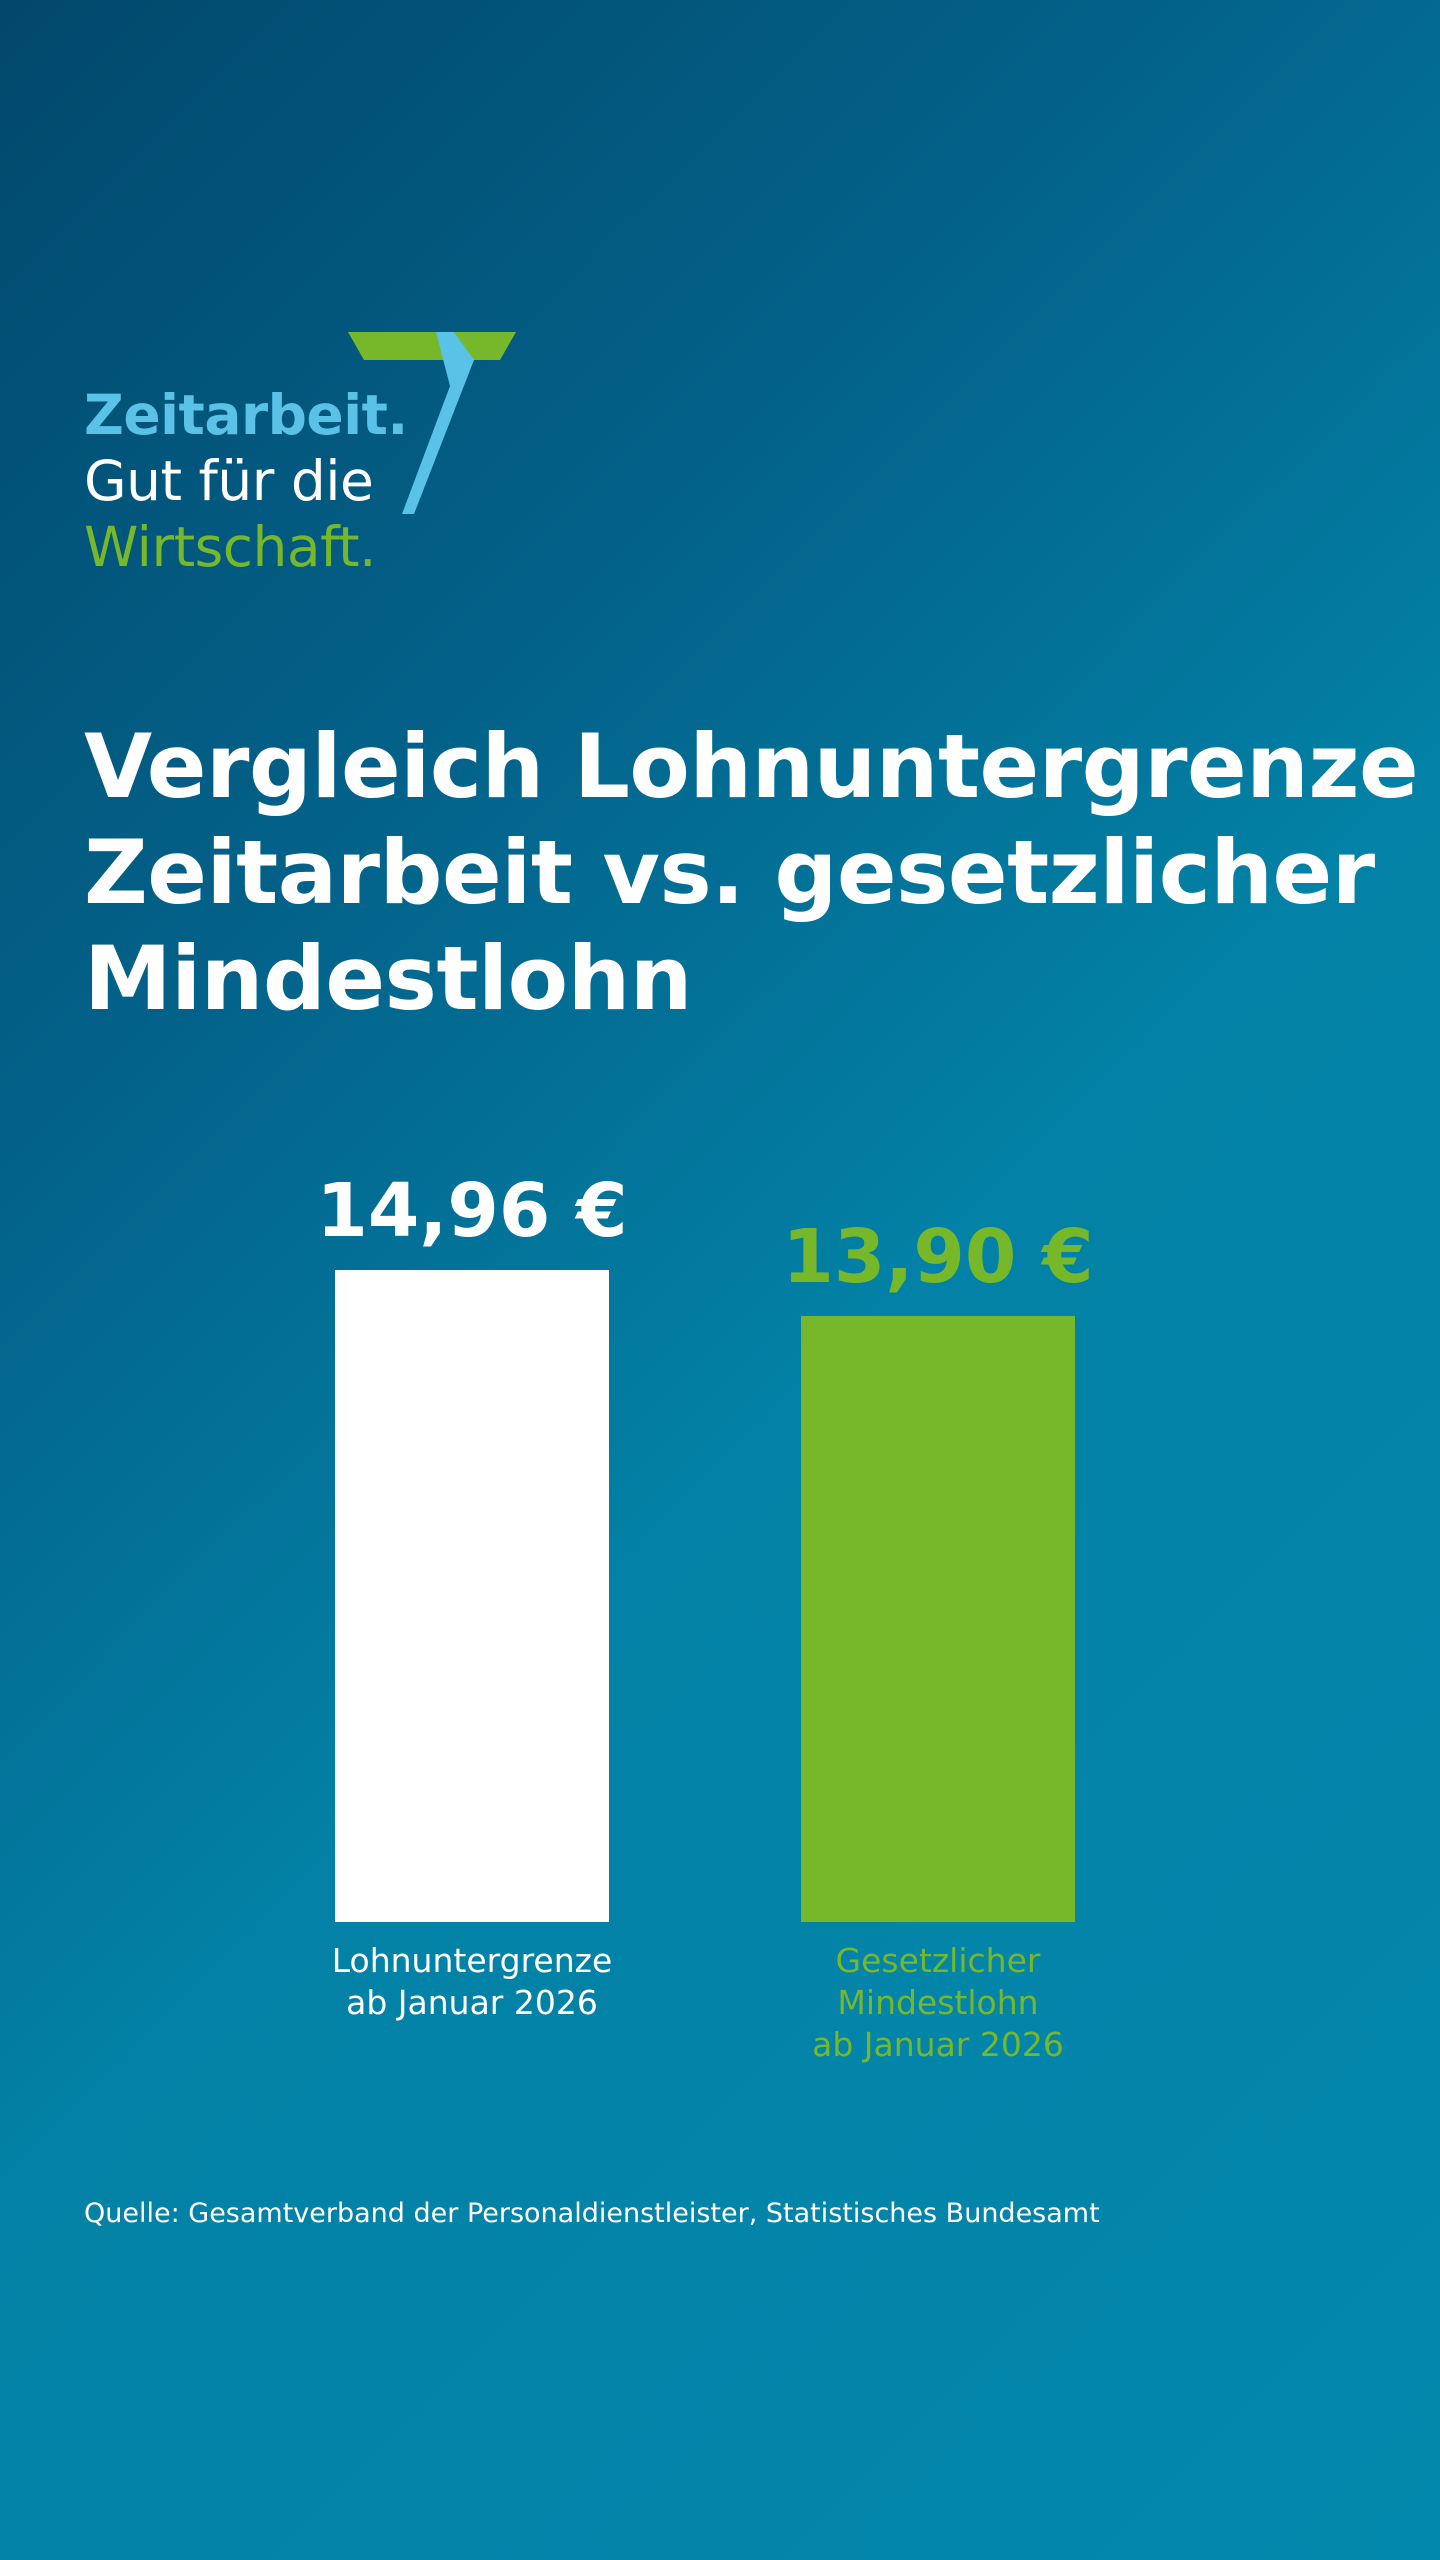  Describe the element at coordinates (472, 1960) in the screenshot. I see `category-label-1-line-1: Lohnuntergrenze` at that location.